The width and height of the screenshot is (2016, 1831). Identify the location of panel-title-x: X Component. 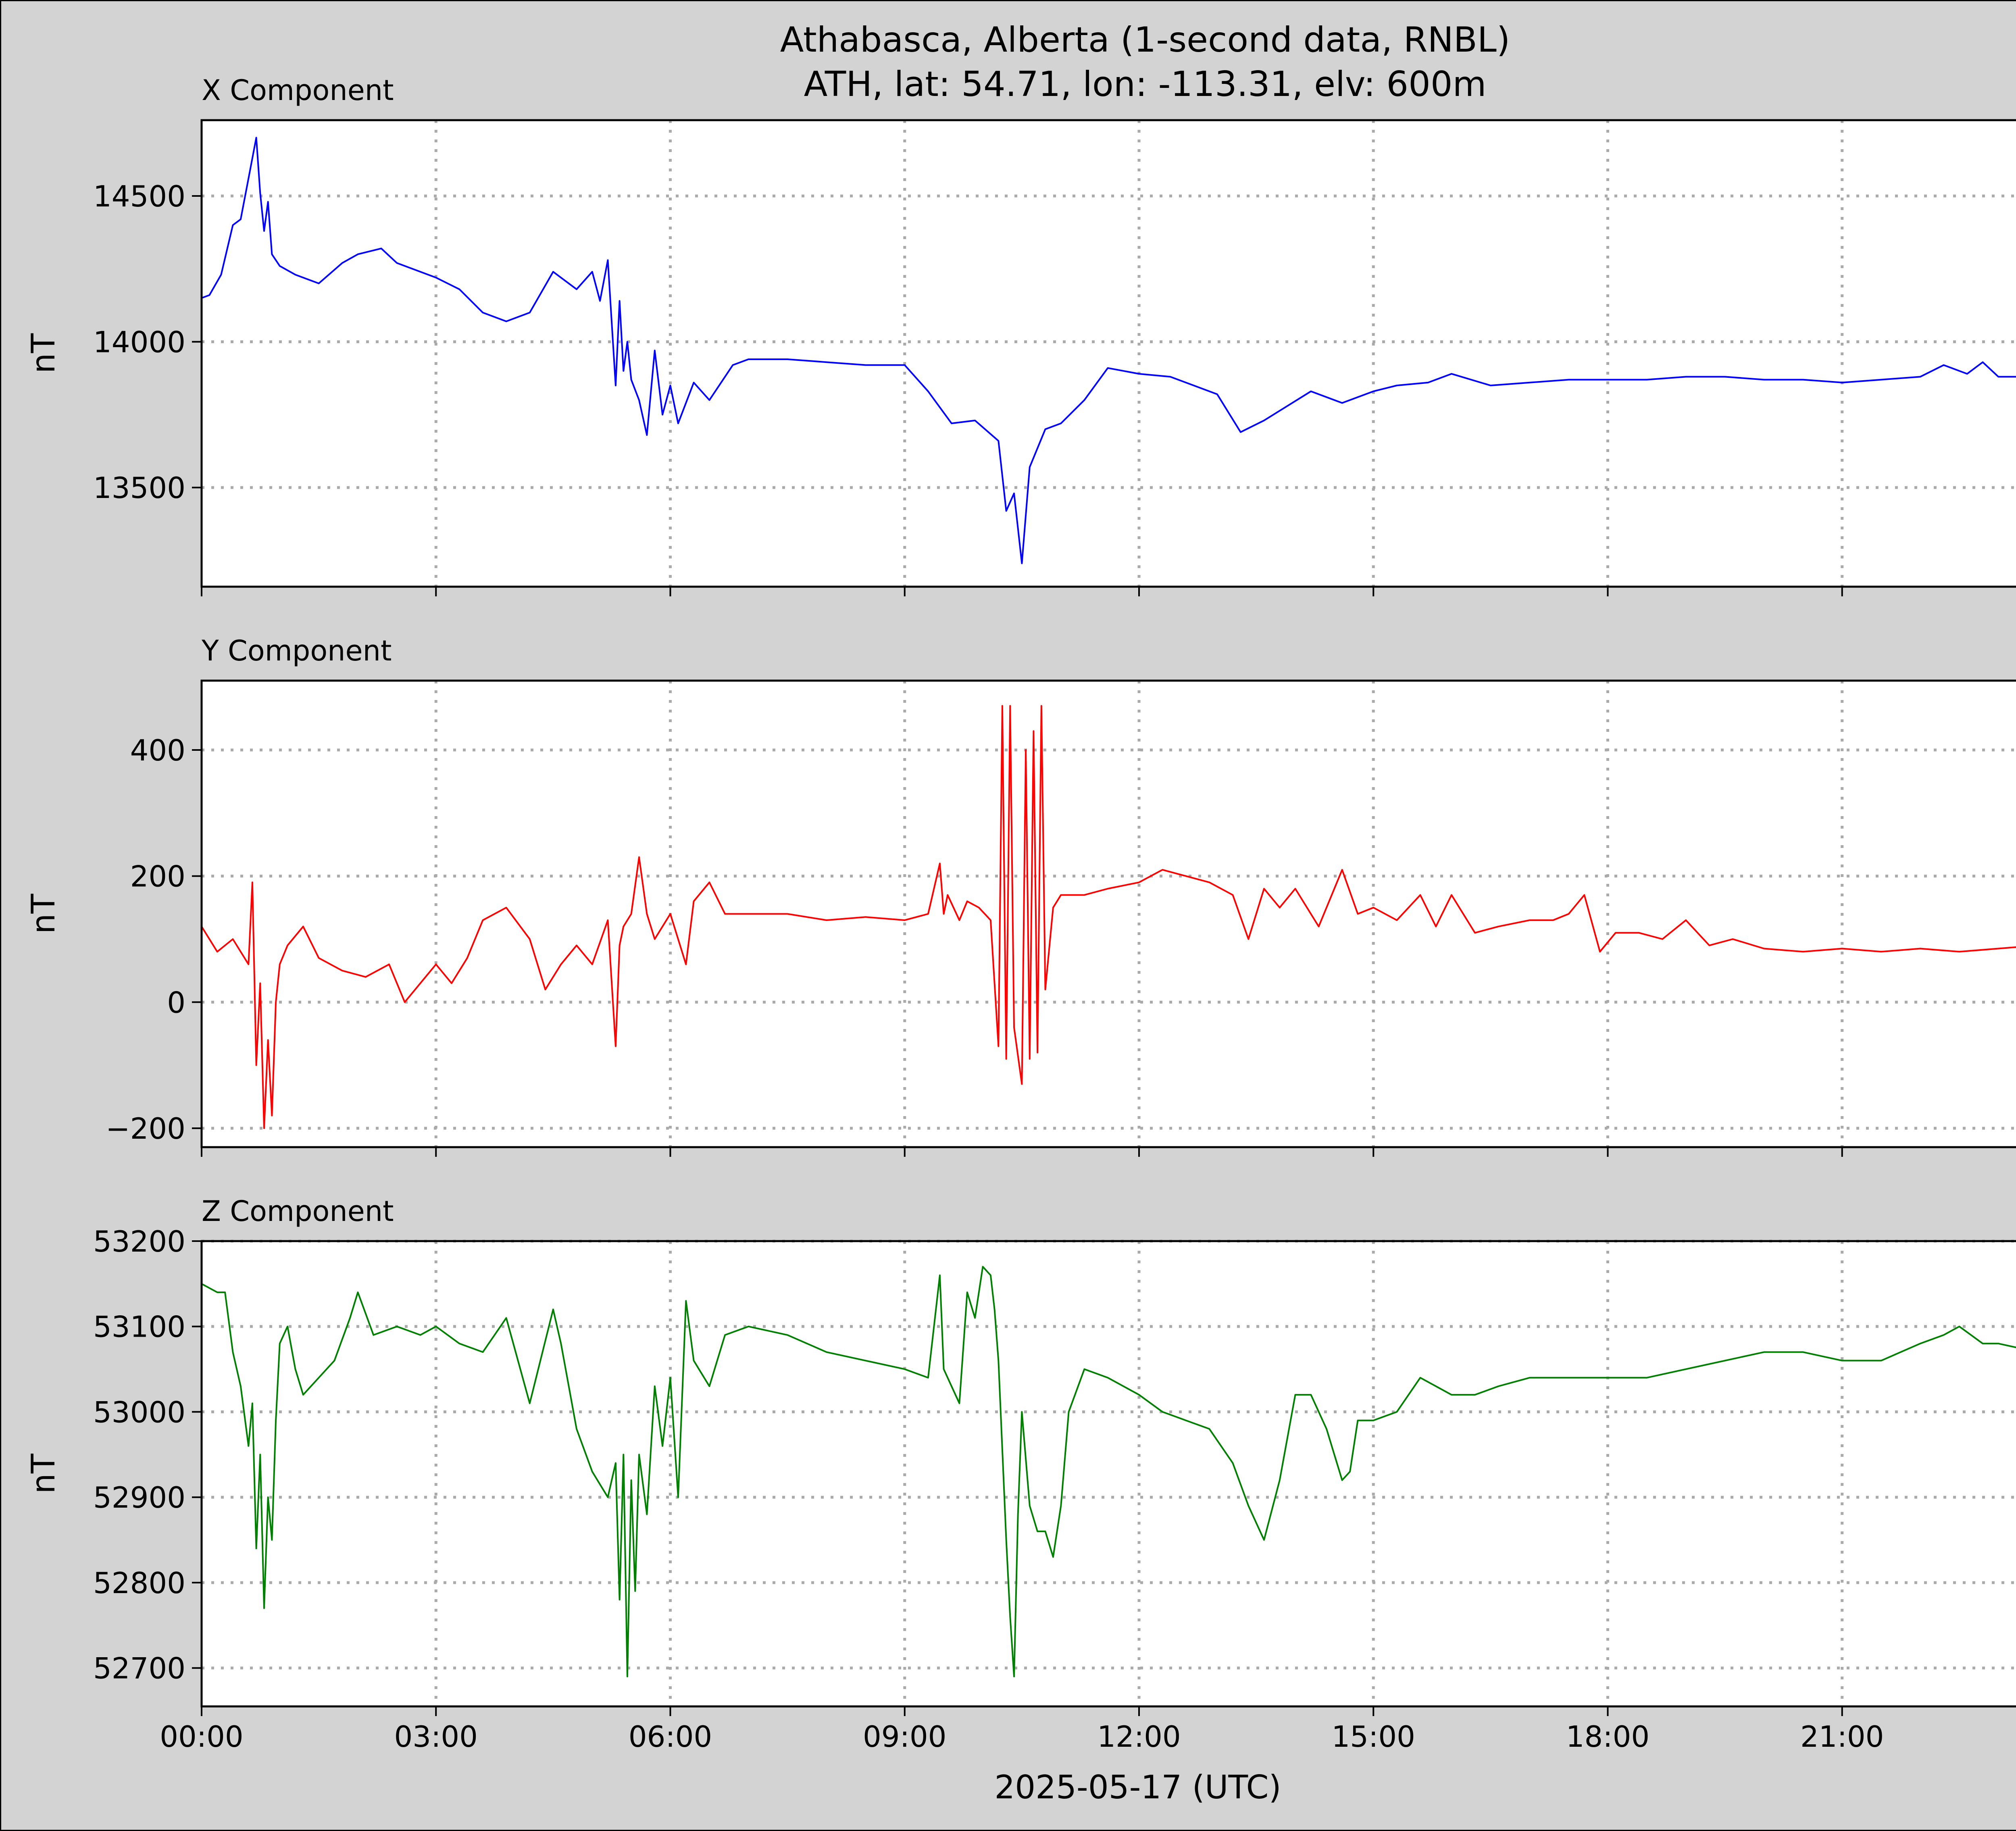
(298, 90).